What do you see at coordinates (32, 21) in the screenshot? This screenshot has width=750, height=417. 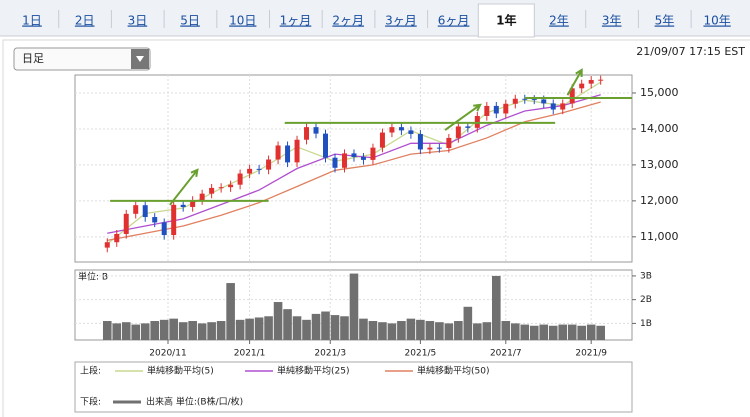 I see `tab: 1日` at bounding box center [32, 21].